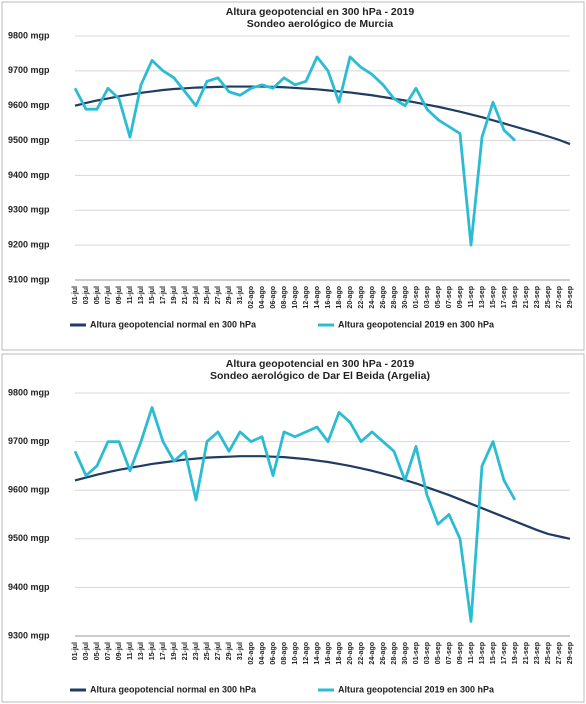 The image size is (586, 704). I want to click on x-tick-label: 01-sep, so click(416, 653).